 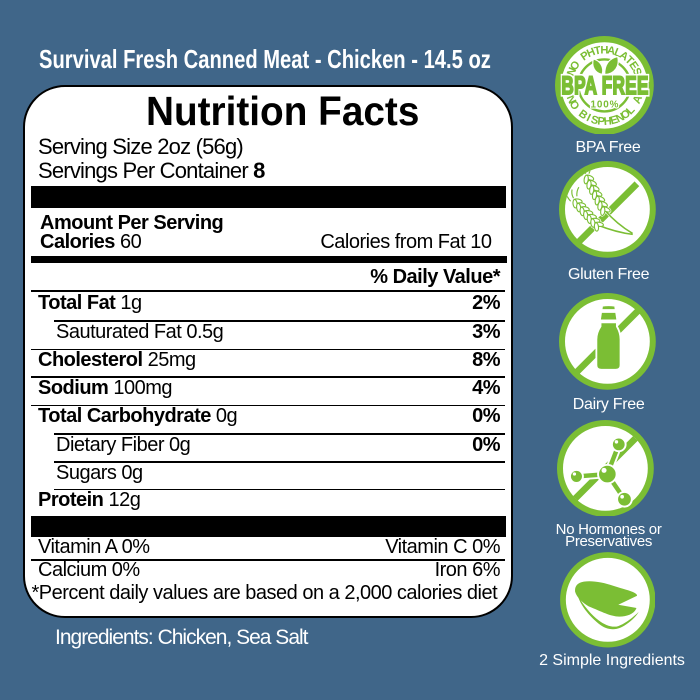 What do you see at coordinates (605, 85) in the screenshot?
I see `svg-text: BPA FREE` at bounding box center [605, 85].